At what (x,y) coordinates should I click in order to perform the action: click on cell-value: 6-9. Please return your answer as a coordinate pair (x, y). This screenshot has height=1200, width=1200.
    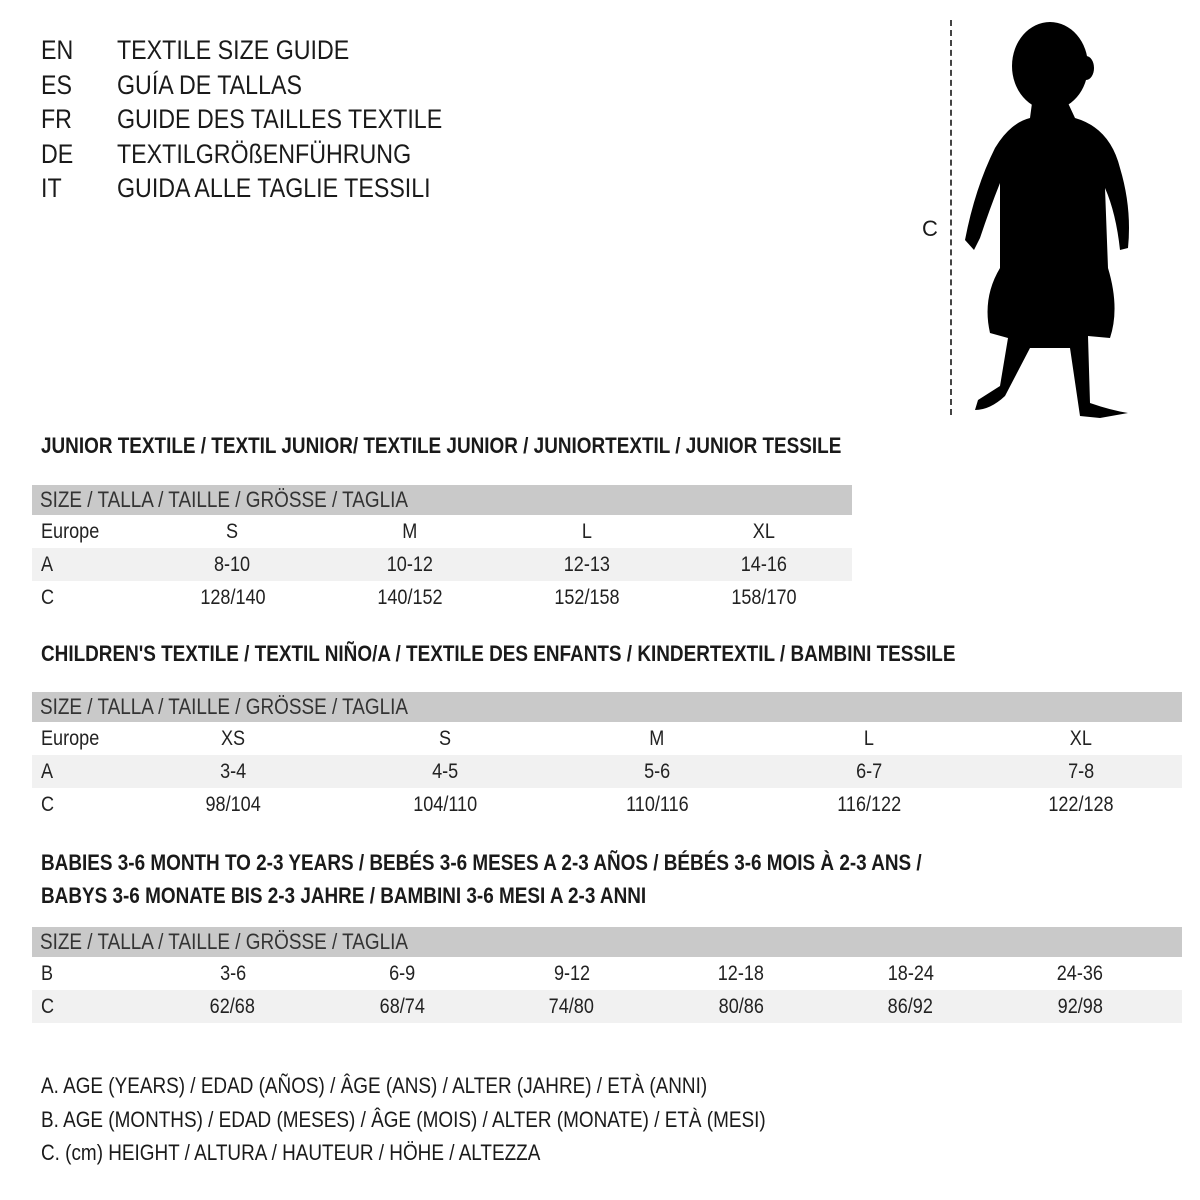
    Looking at the image, I should click on (402, 973).